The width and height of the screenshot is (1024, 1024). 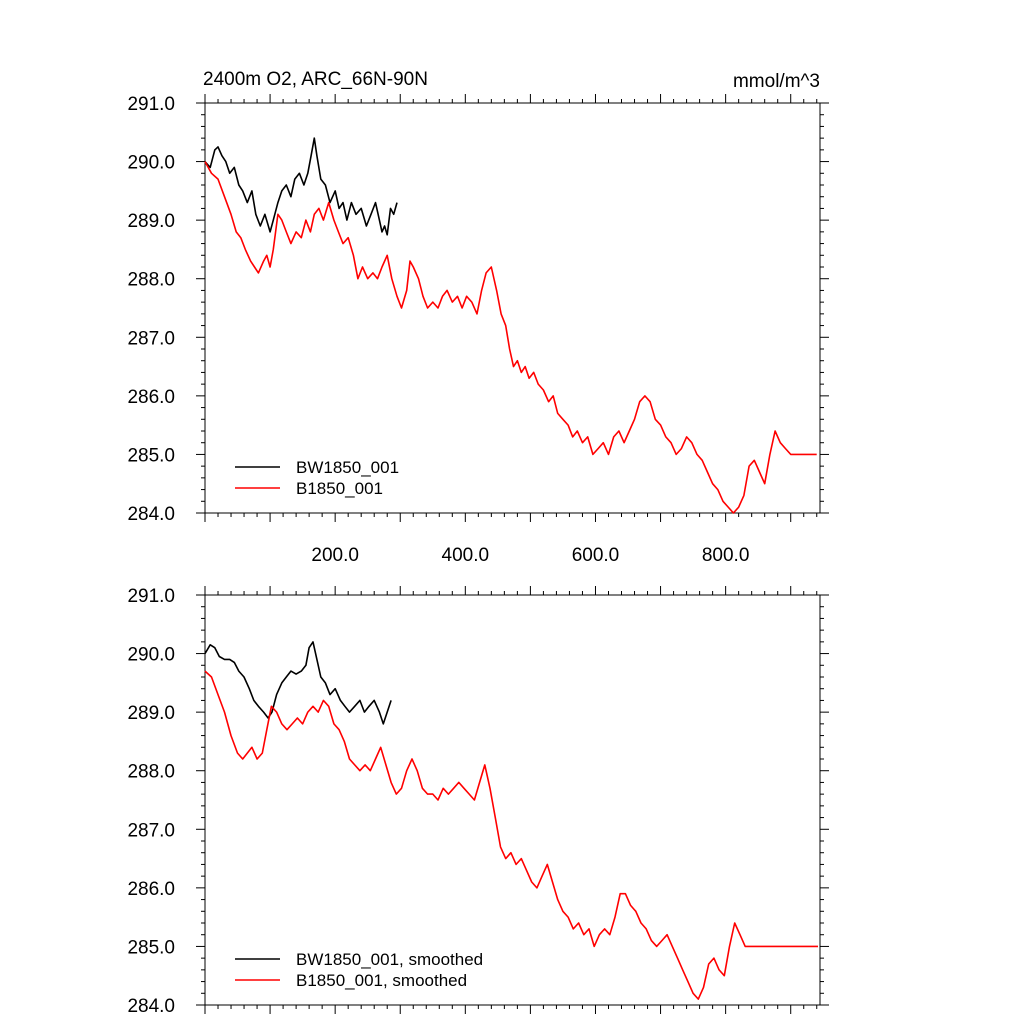 What do you see at coordinates (315, 79) in the screenshot?
I see `panel-title: 2400m O2, ARC_66N-90N` at bounding box center [315, 79].